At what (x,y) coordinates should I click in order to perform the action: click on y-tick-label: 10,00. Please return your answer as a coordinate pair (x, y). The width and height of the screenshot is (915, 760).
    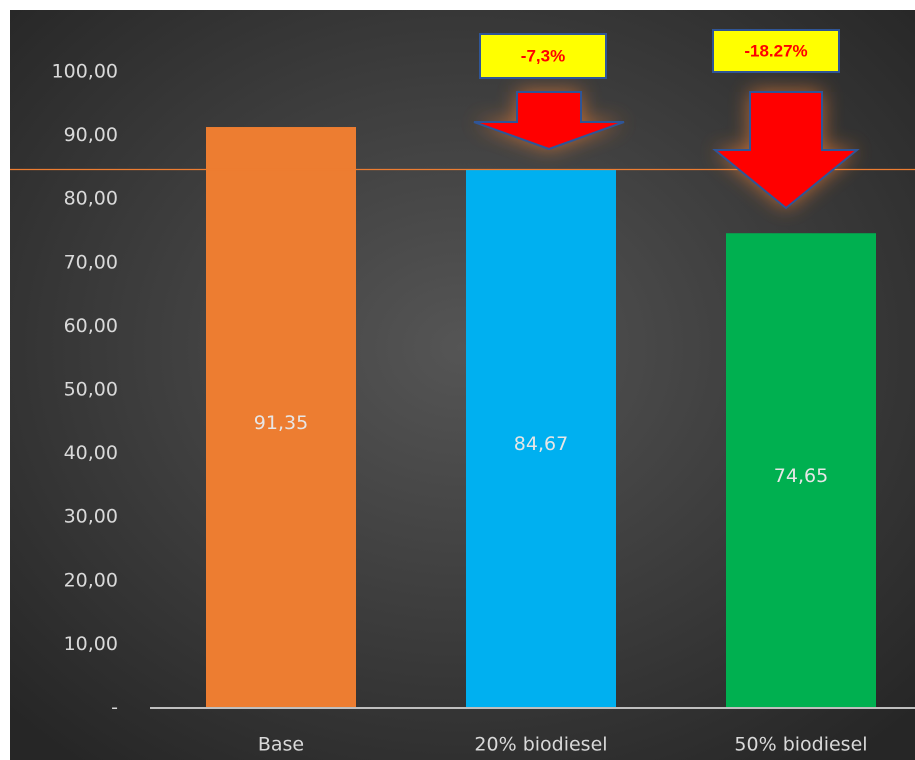
    Looking at the image, I should click on (91, 644).